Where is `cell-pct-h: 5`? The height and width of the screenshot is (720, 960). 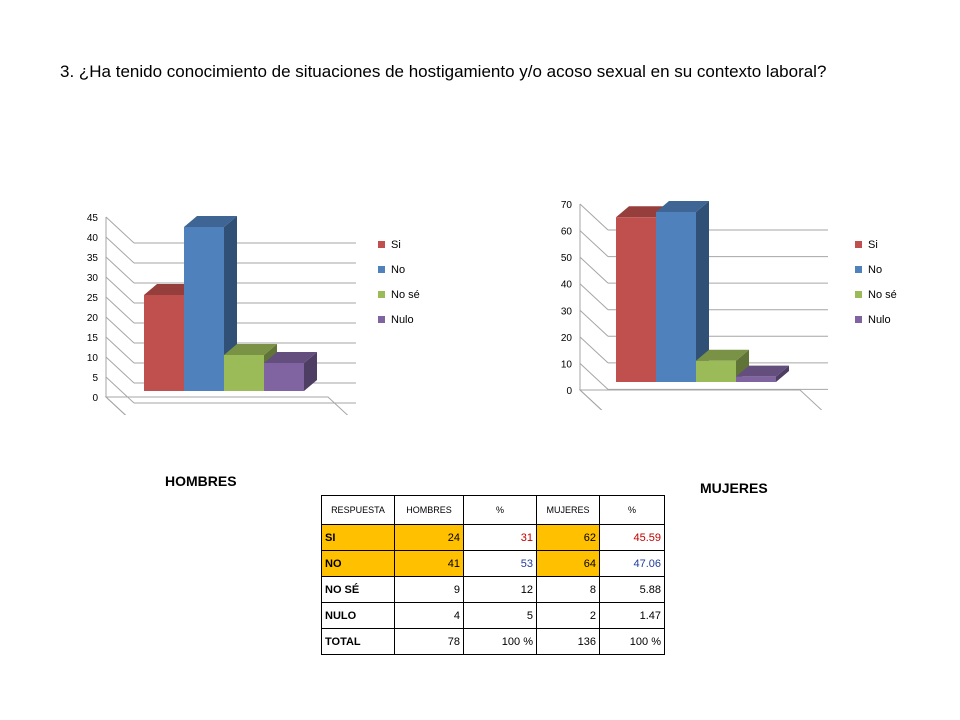
cell-pct-h: 5 is located at coordinates (500, 615).